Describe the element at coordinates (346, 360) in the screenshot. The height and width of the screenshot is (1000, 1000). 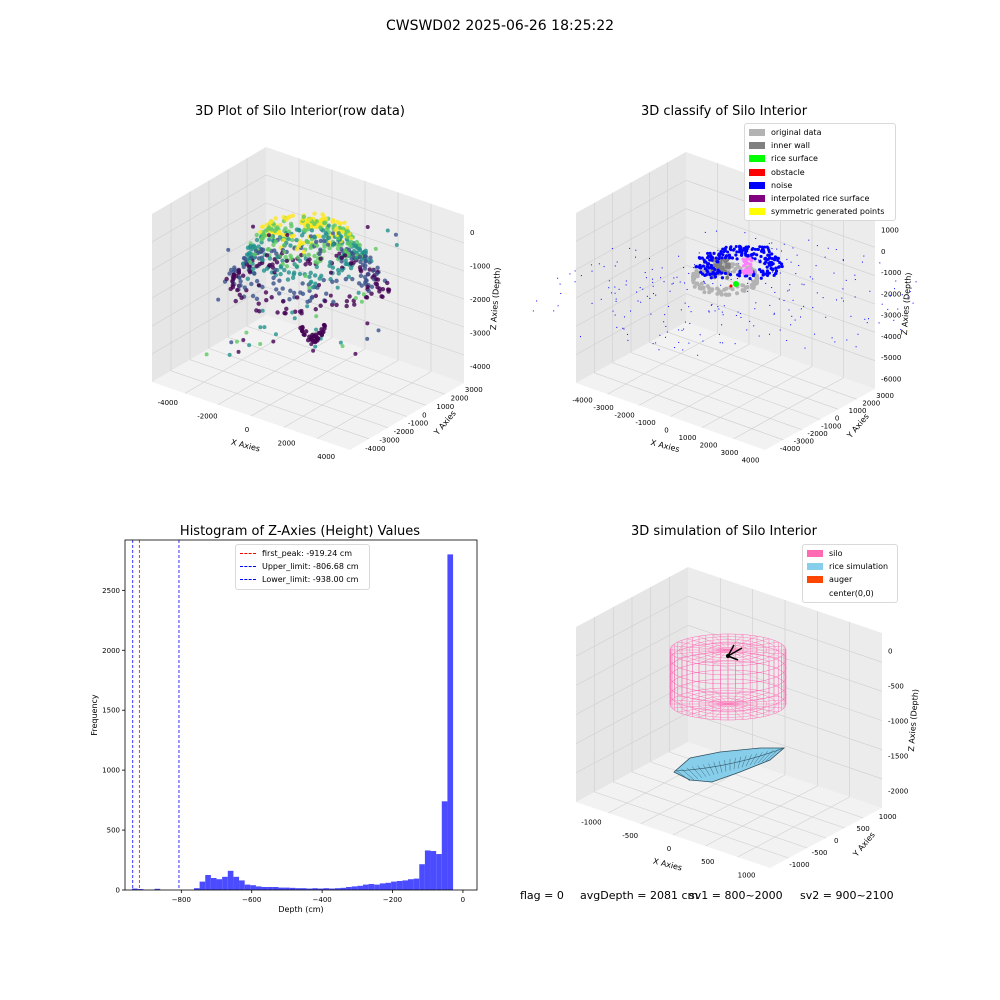
I see `panel1-grid-line` at that location.